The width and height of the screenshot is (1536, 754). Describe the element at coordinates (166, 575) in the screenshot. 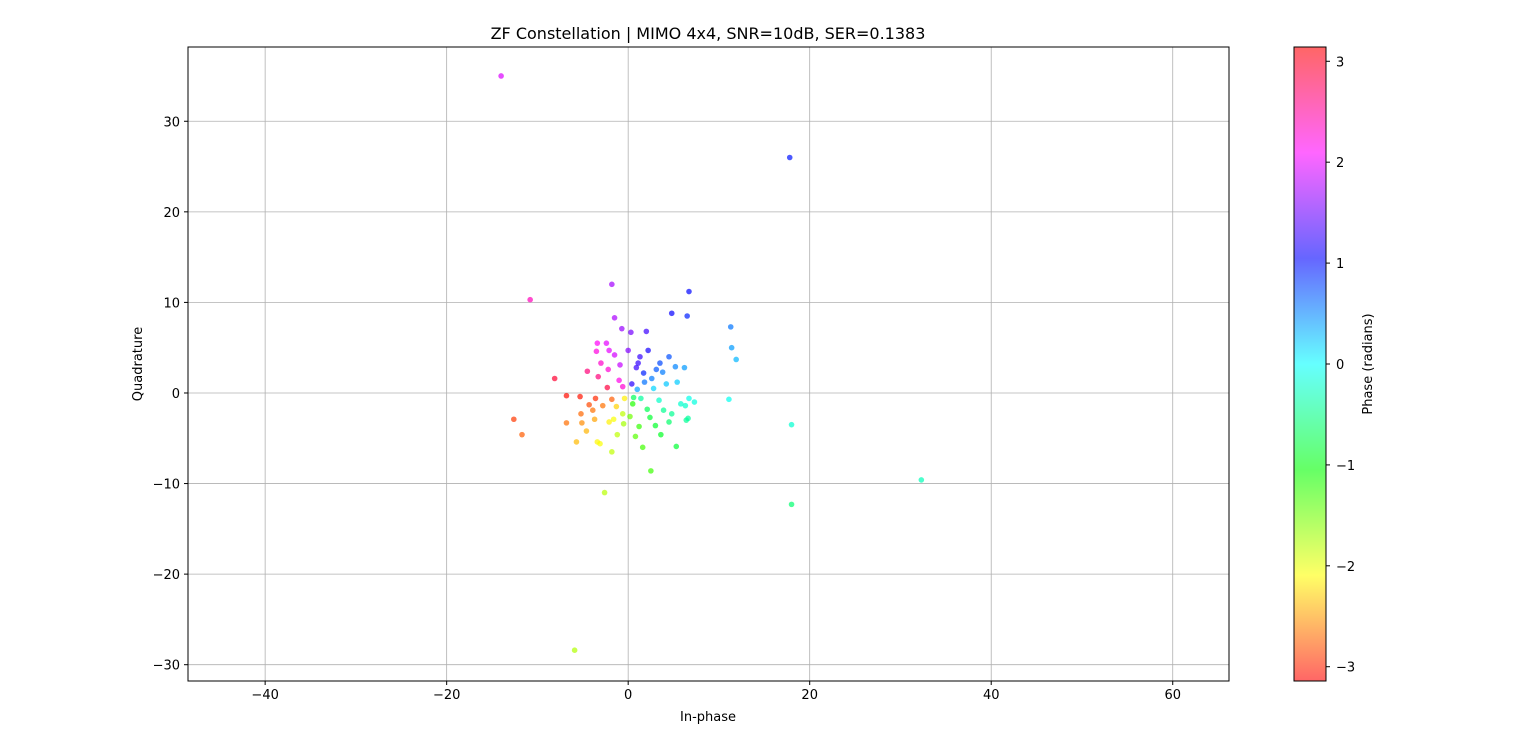

I see `y-tick-label: −20` at that location.